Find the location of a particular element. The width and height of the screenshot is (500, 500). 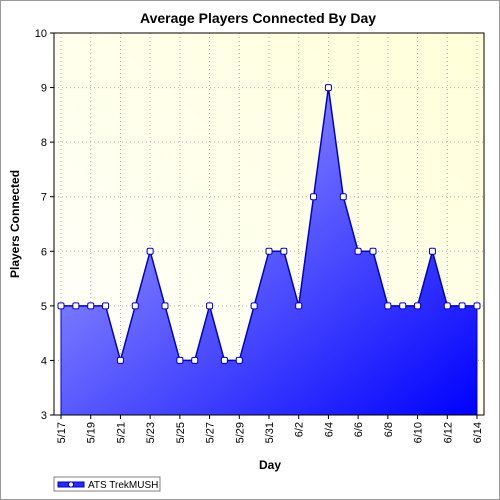

x-tick-label-8: 6/2 is located at coordinates (300, 429).